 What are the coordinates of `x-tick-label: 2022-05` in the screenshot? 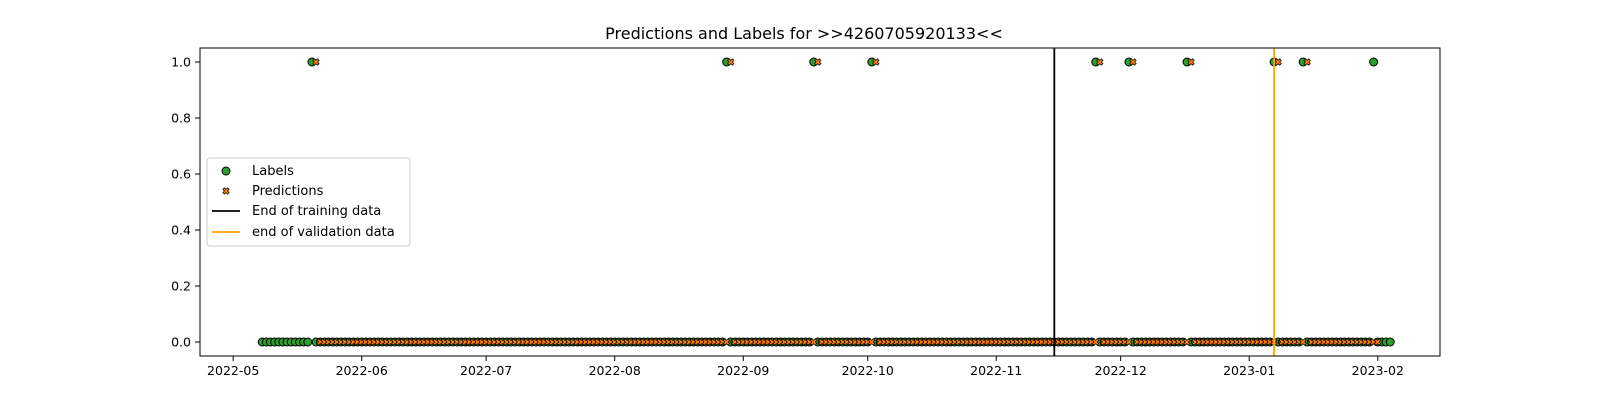 It's located at (233, 370).